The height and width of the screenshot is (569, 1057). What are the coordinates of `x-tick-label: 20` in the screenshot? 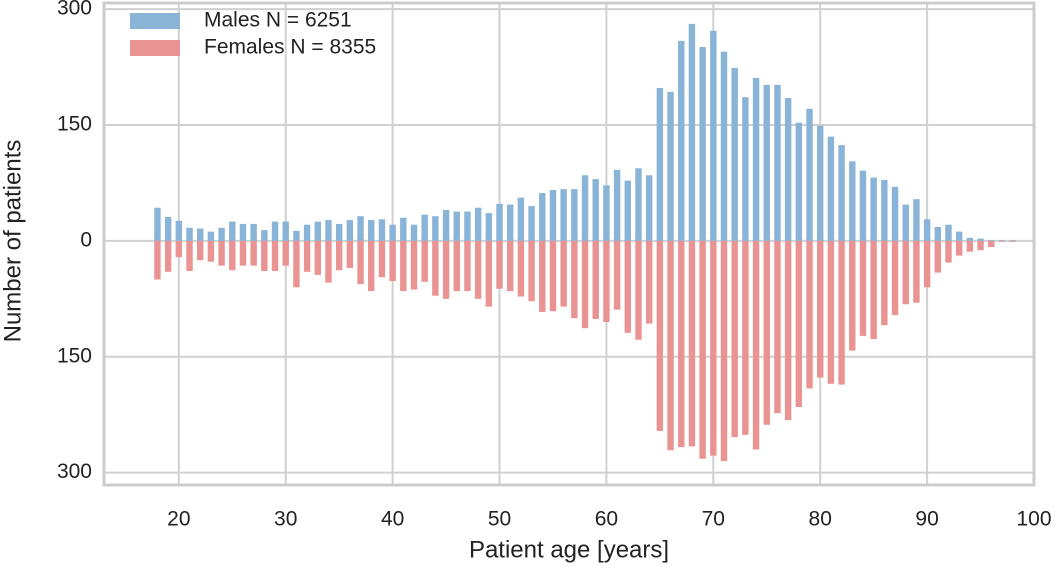 It's located at (178, 519).